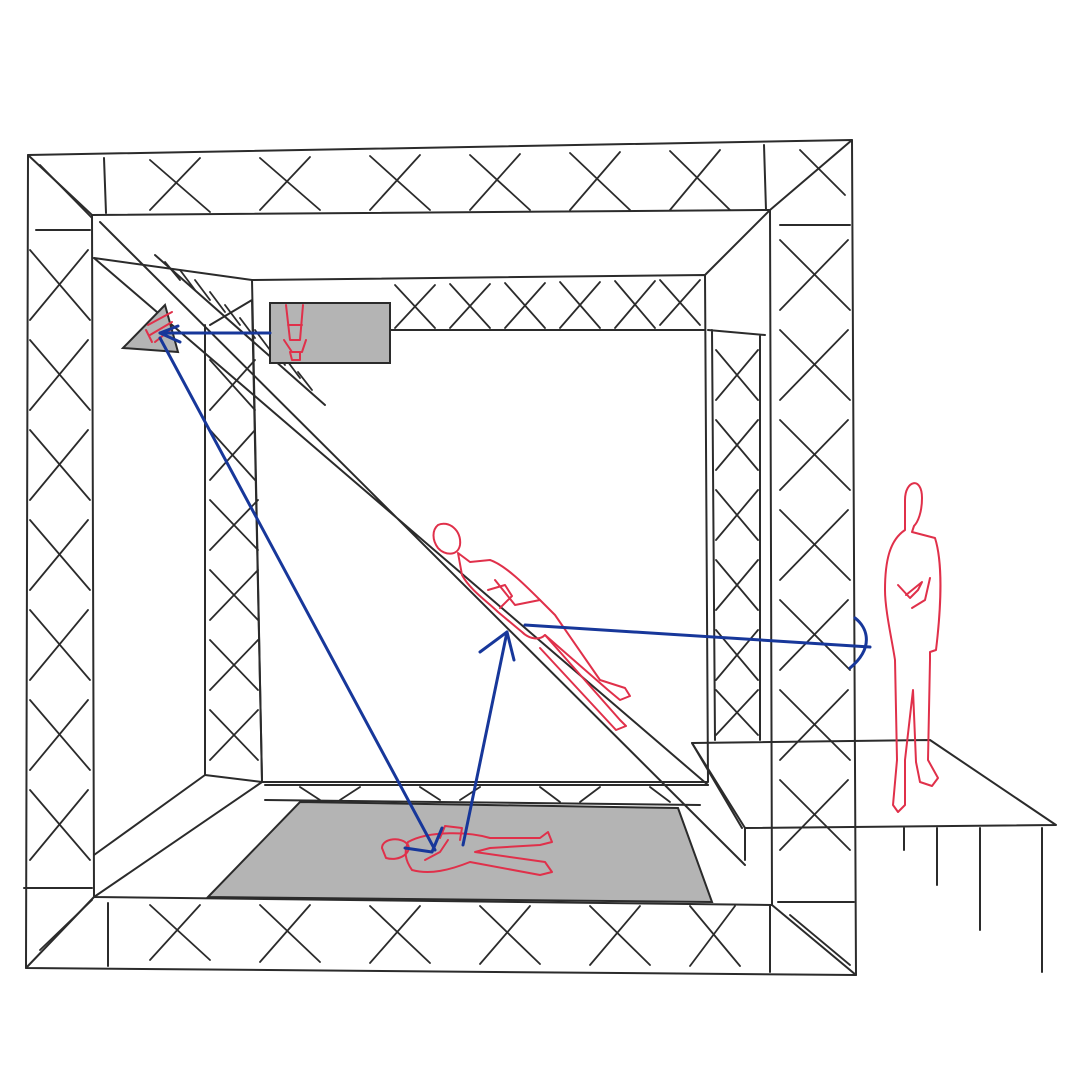 The image size is (1080, 1080). Describe the element at coordinates (330, 333) in the screenshot. I see `ceiling-screen` at that location.